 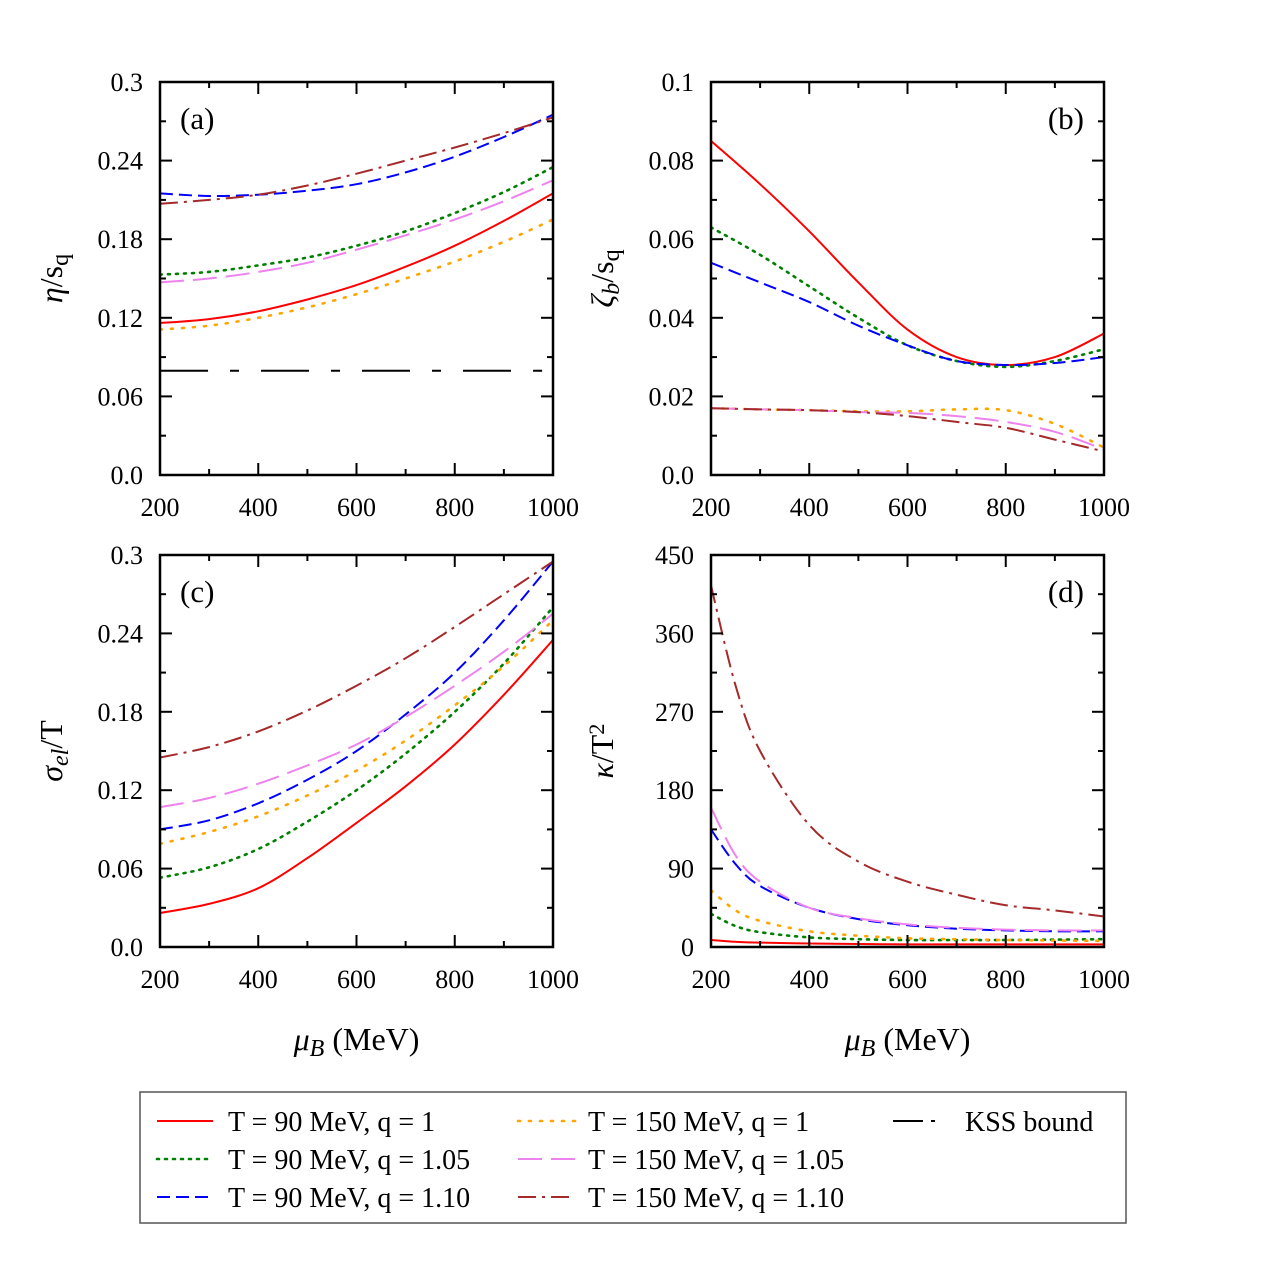 I want to click on y-tick-label: 0.1, so click(x=678, y=82).